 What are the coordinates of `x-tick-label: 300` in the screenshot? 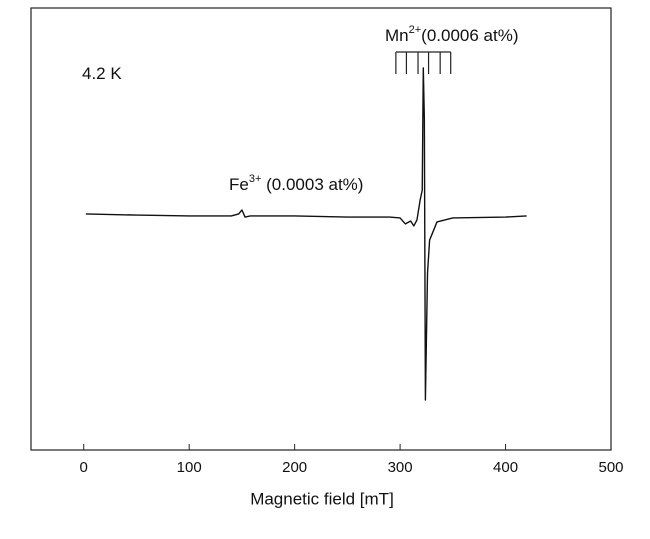 It's located at (400, 467).